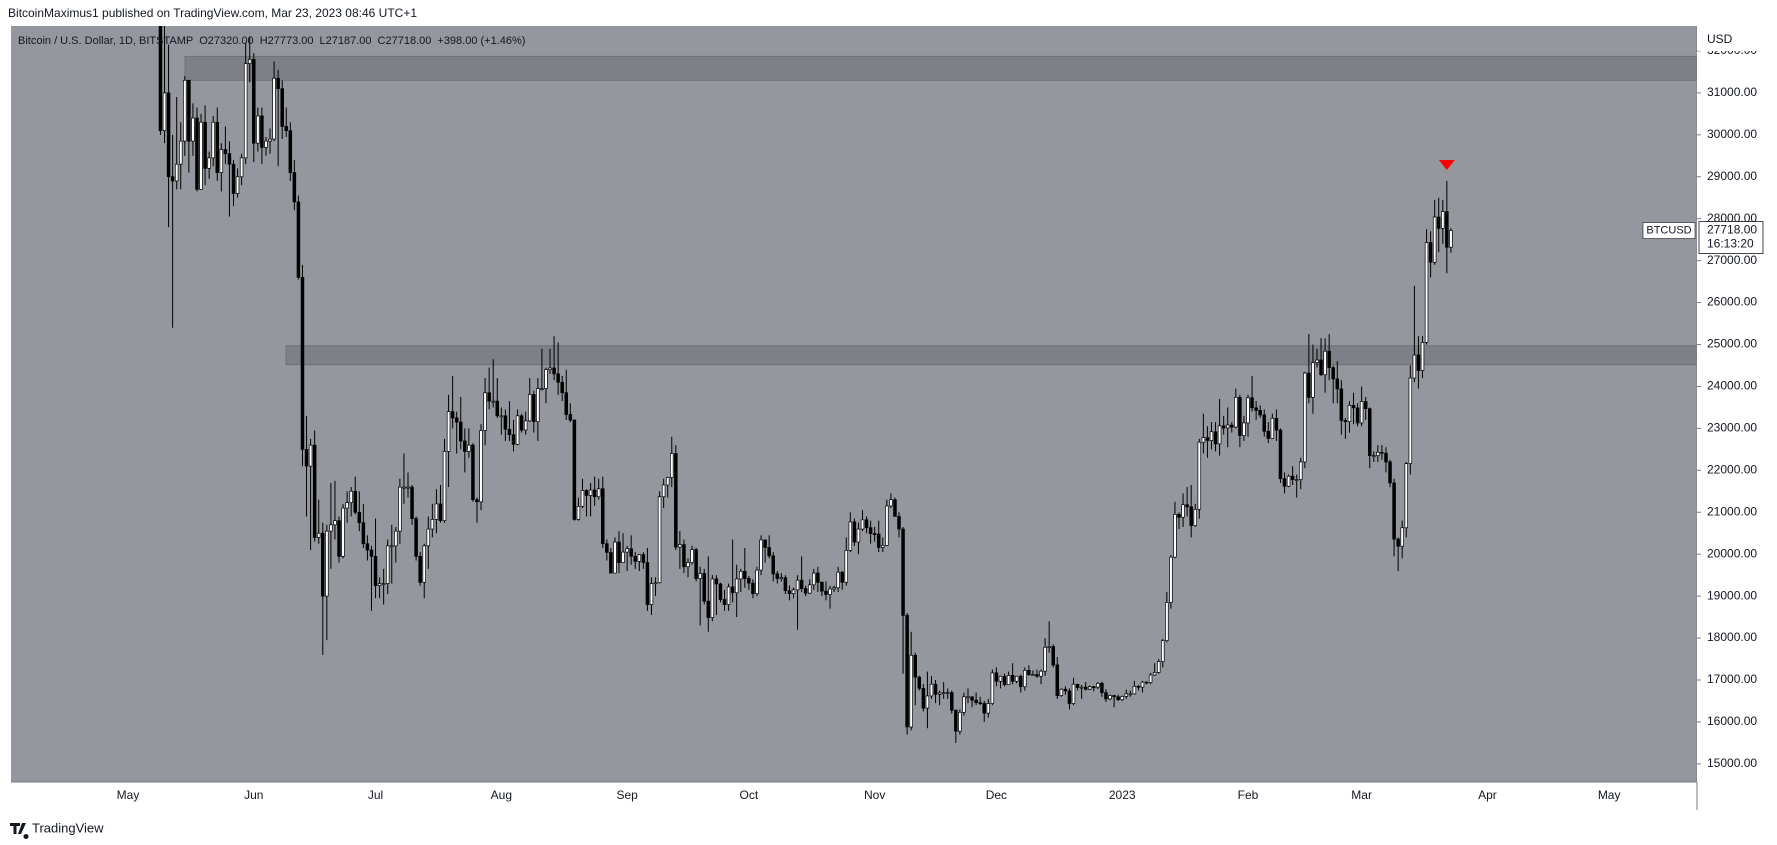 Image resolution: width=1777 pixels, height=845 pixels. What do you see at coordinates (1732, 511) in the screenshot?
I see `y-tick-label: 21000.00` at bounding box center [1732, 511].